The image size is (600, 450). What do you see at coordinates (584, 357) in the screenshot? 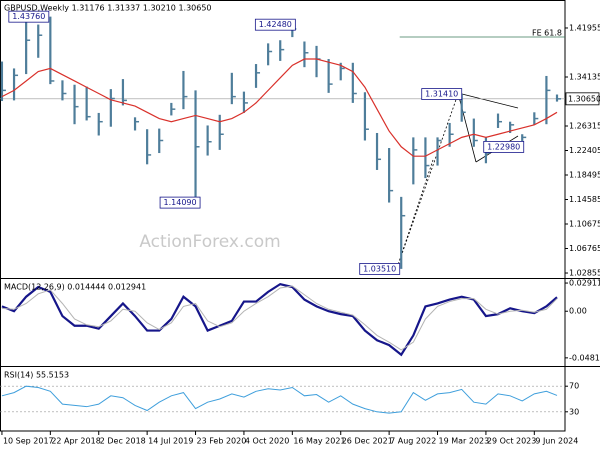
I see `y-tick-label: -0.048189` at bounding box center [584, 357].